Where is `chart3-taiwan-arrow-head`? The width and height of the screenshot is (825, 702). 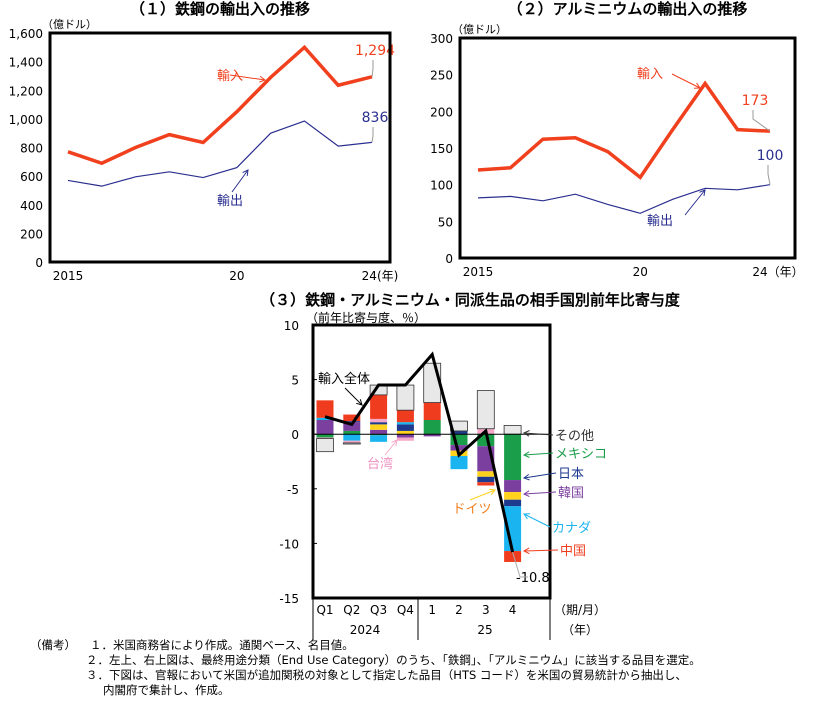 chart3-taiwan-arrow-head is located at coordinates (394, 442).